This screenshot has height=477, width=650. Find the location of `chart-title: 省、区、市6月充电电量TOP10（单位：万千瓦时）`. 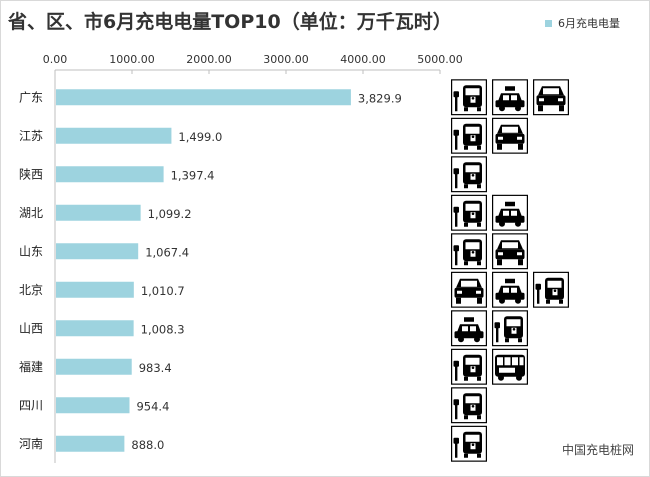

chart-title: 省、区、市6月充电电量TOP10（单位：万千瓦时） is located at coordinates (230, 22).